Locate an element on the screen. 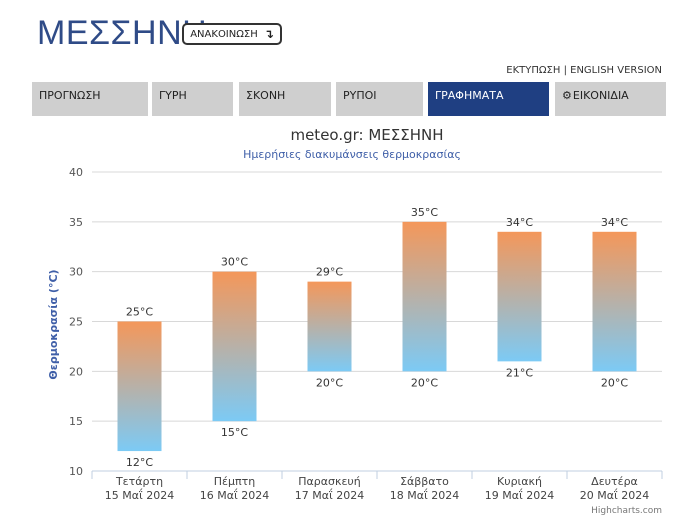  tab-label: ΠΡΟΓΝΩΣΗ is located at coordinates (70, 95).